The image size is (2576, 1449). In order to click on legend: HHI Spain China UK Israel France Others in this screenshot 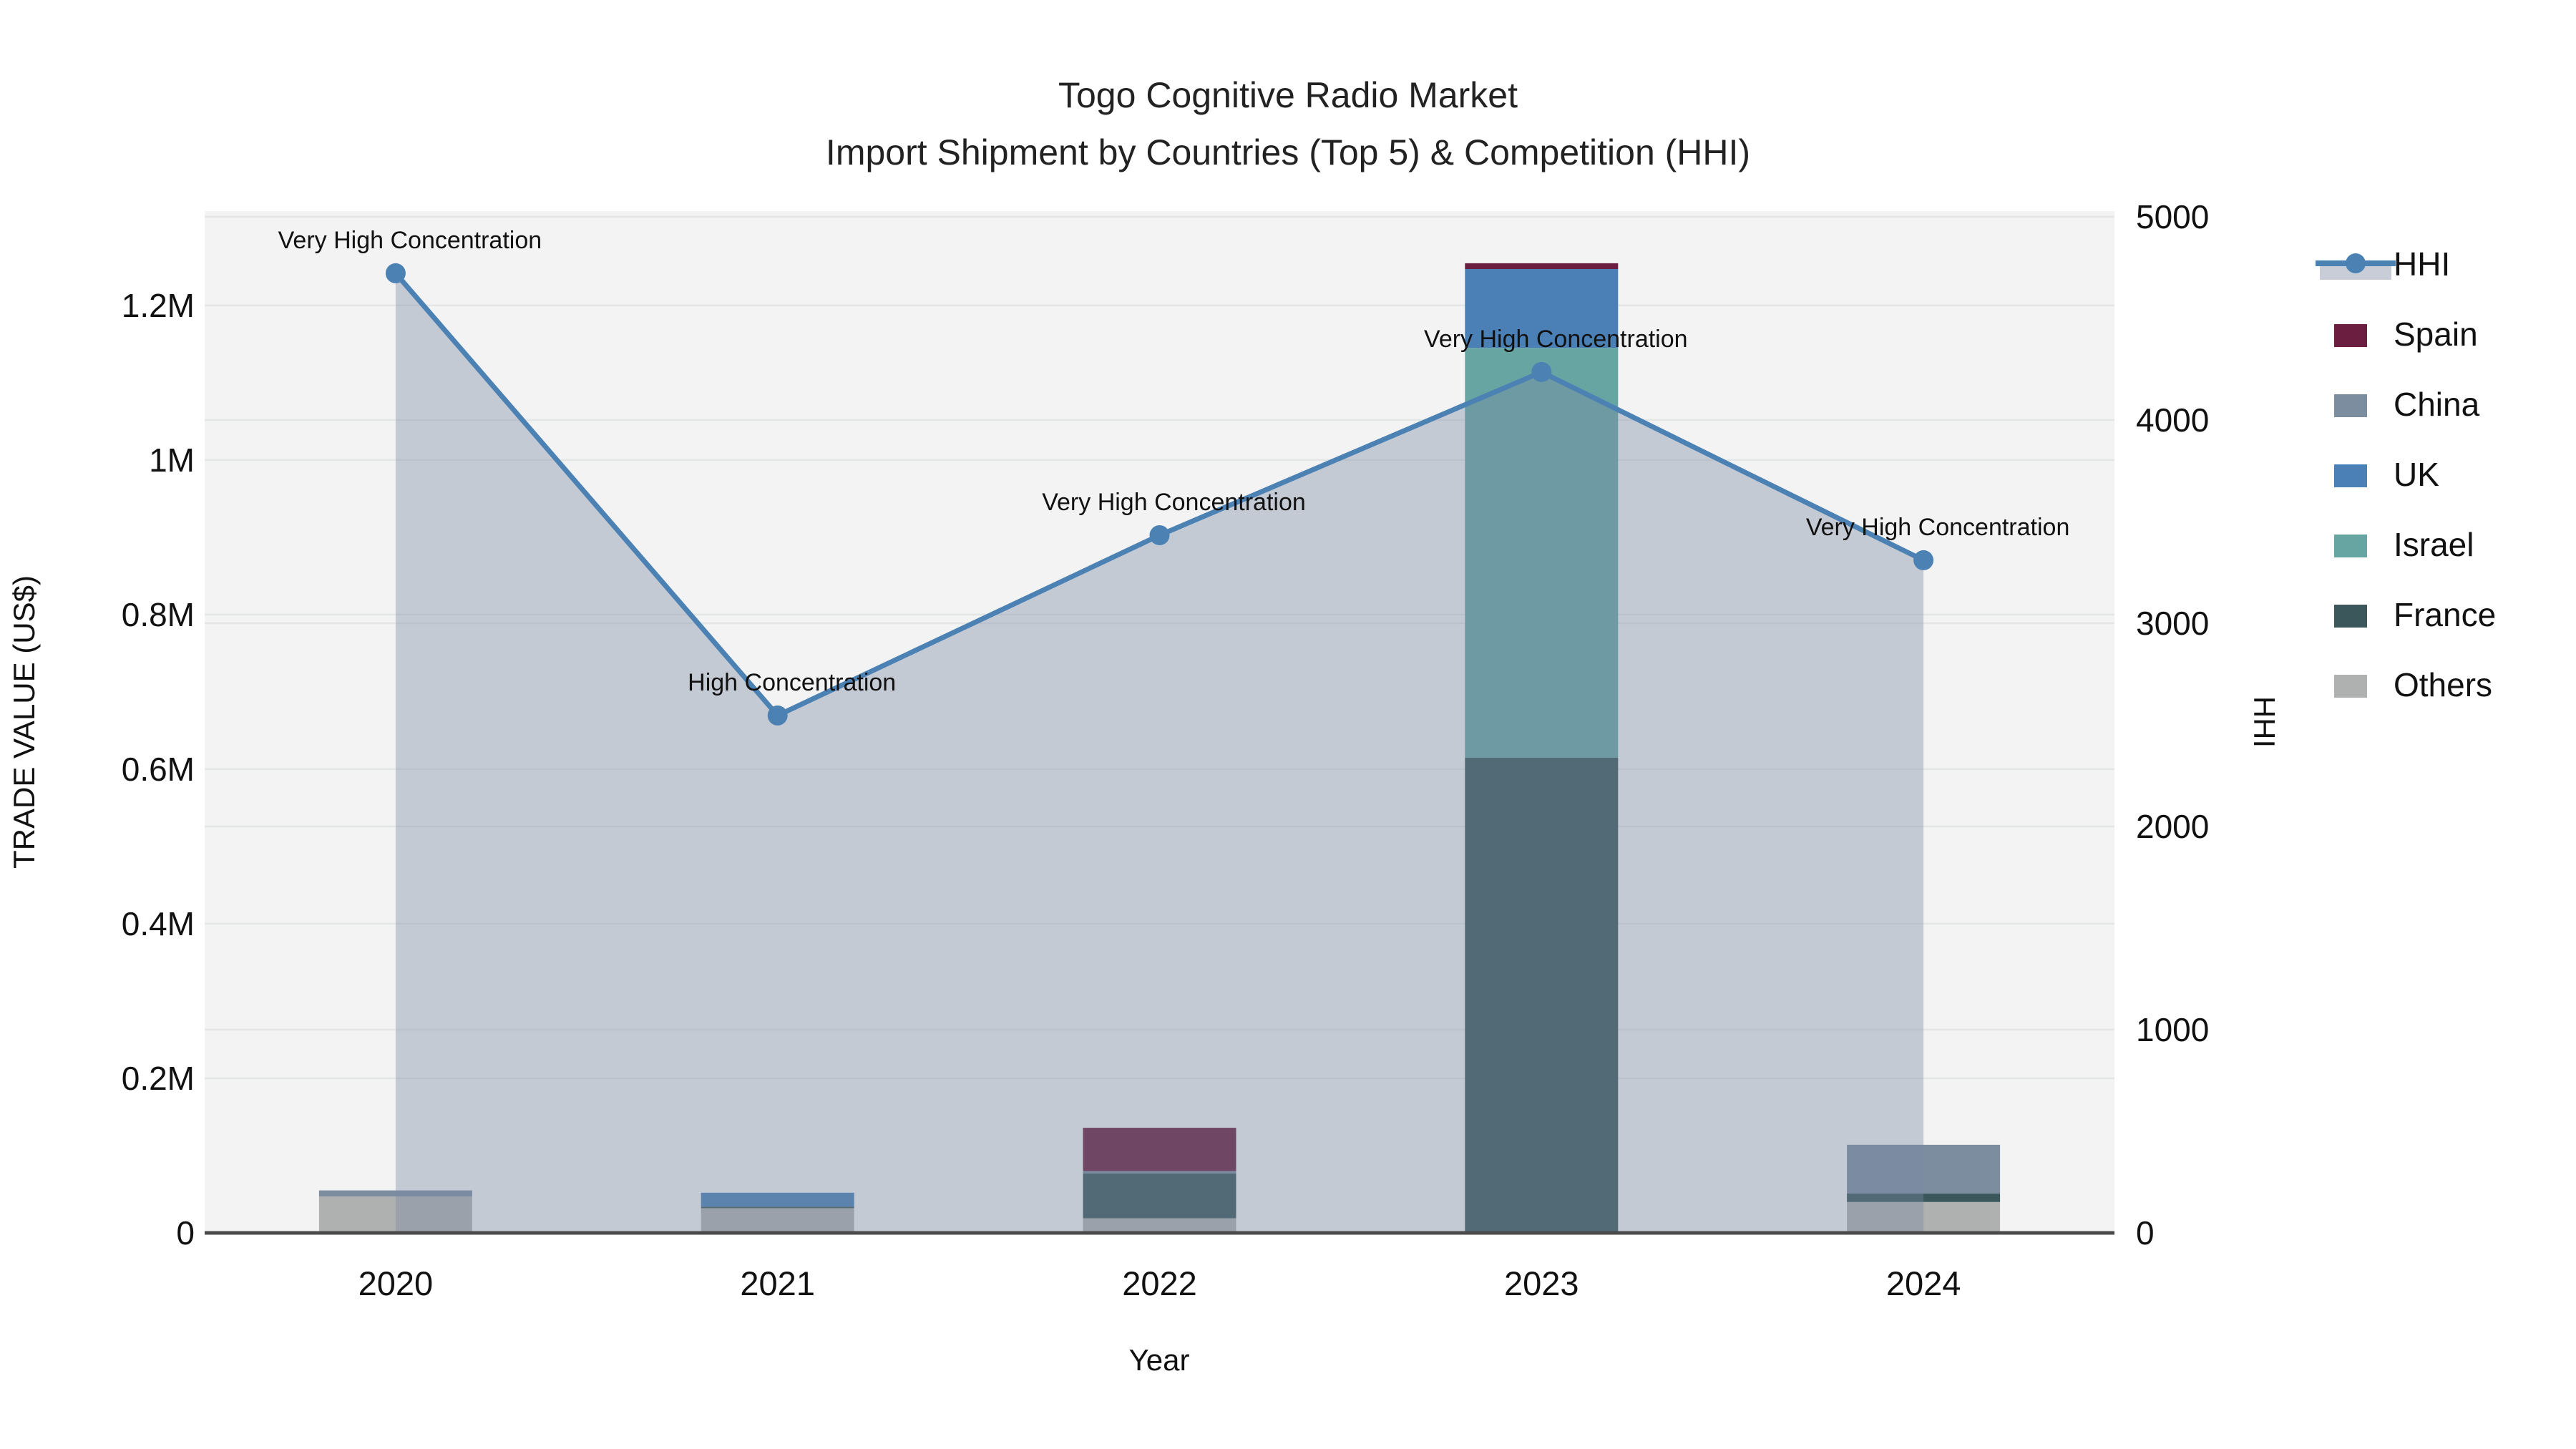, I will do `click(2406, 474)`.